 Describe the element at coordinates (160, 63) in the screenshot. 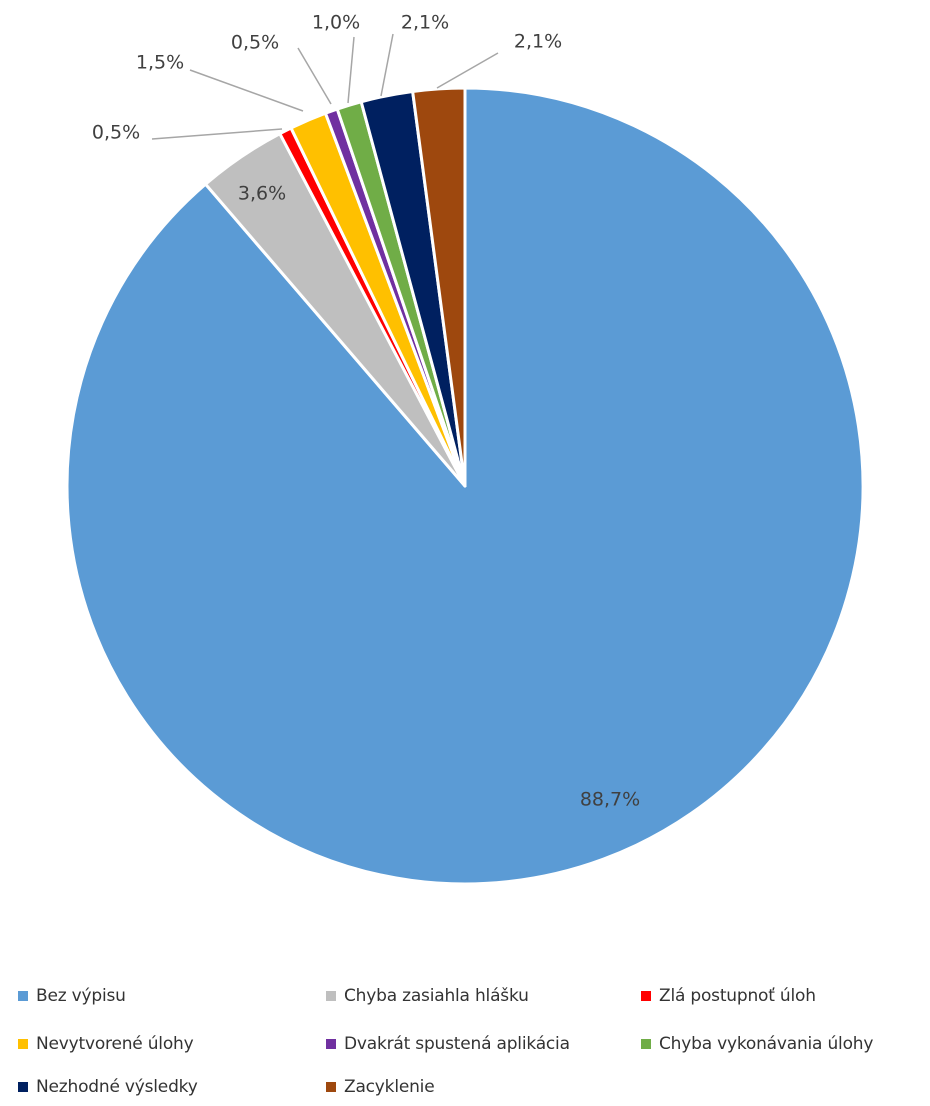

I see `data-label: 1,5%` at that location.